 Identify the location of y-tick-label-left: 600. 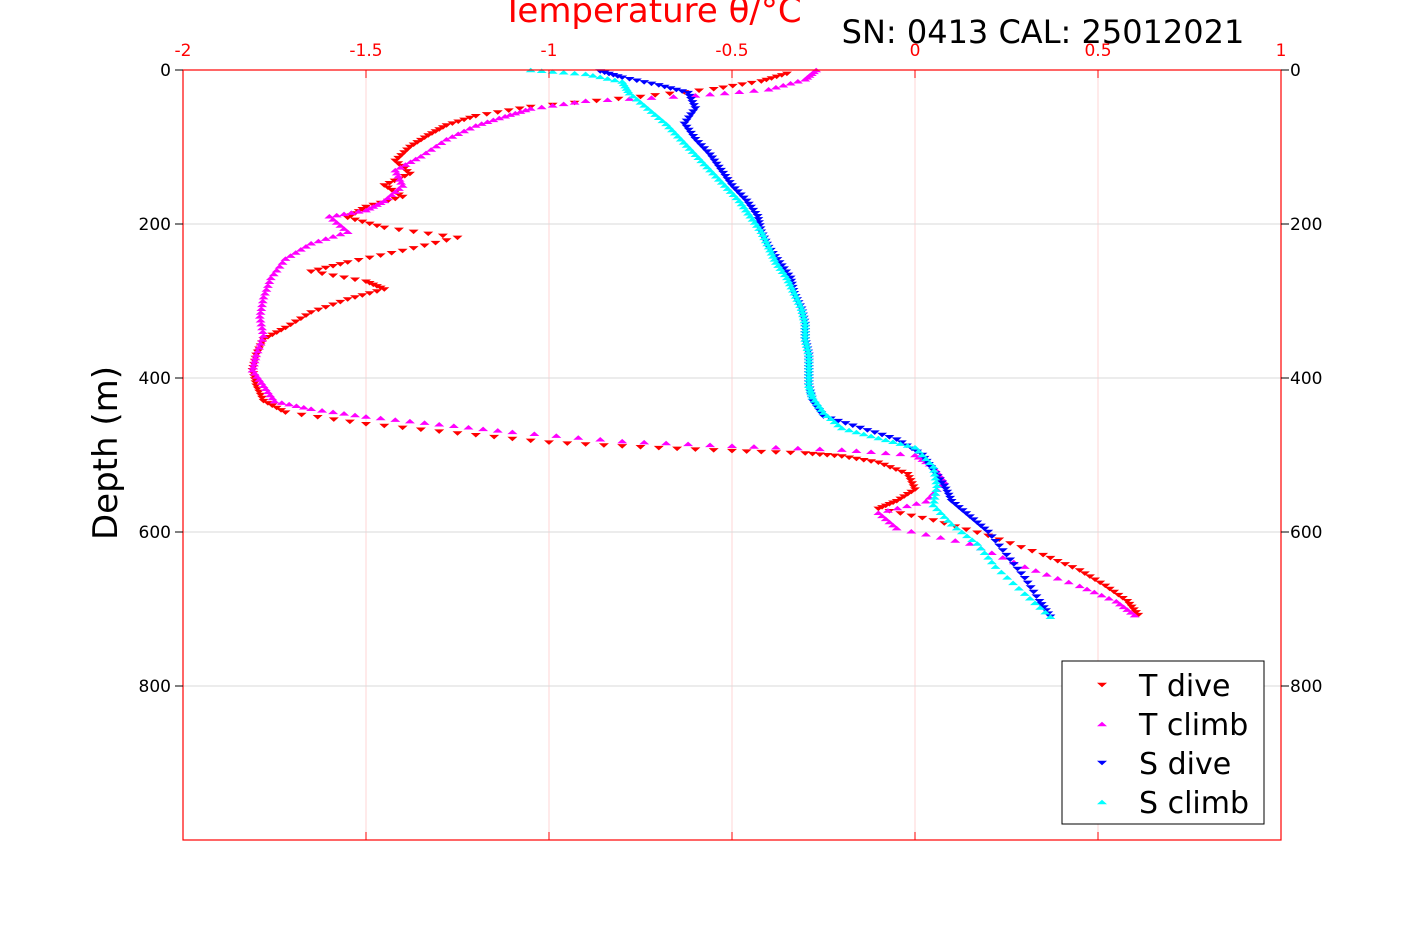
(155, 533).